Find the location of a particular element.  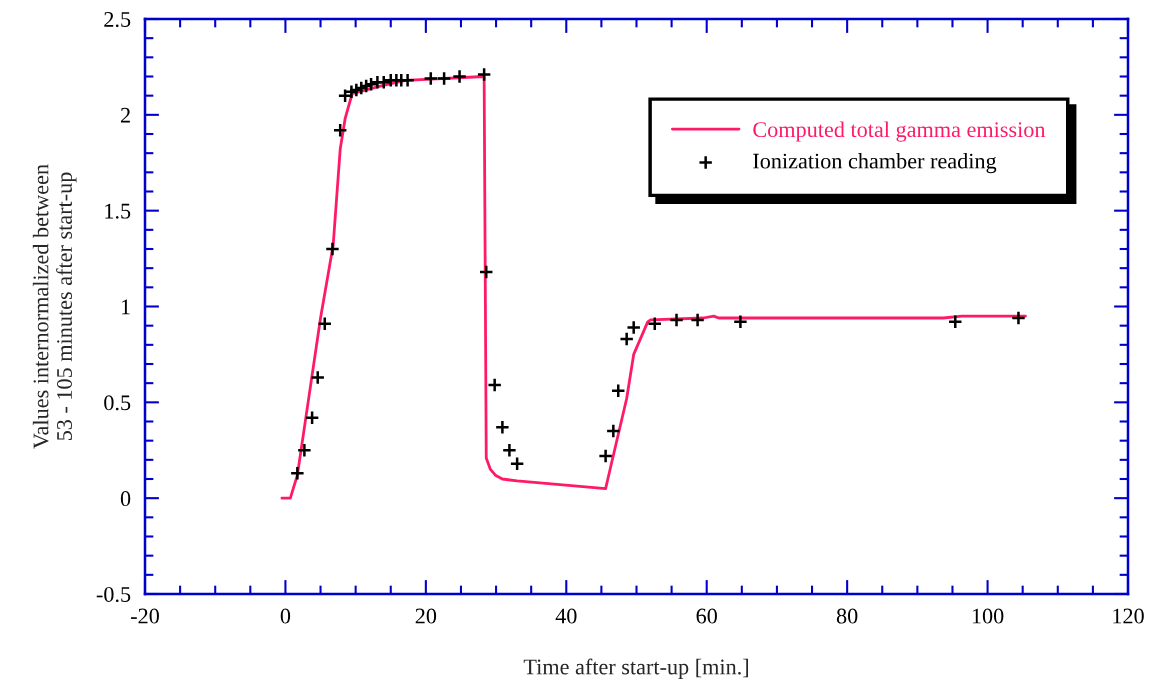

x-tick-label: 100 is located at coordinates (988, 616).